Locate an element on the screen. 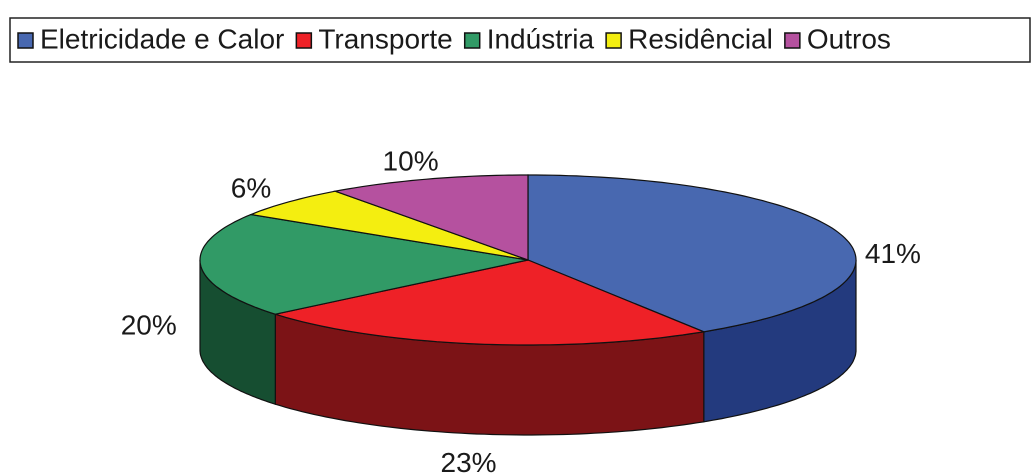  legend-label: Eletricidade e Calor is located at coordinates (162, 38).